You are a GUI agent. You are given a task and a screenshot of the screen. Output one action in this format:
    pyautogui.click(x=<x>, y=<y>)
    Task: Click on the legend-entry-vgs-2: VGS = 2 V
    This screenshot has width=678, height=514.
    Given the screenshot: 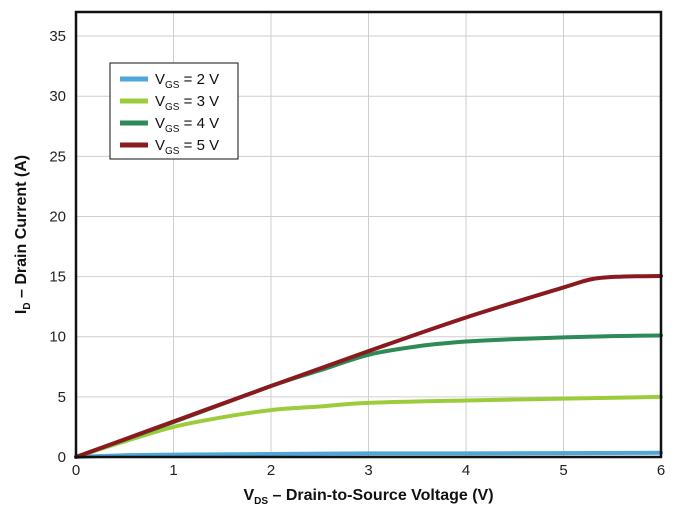 What is the action you would take?
    pyautogui.click(x=169, y=81)
    